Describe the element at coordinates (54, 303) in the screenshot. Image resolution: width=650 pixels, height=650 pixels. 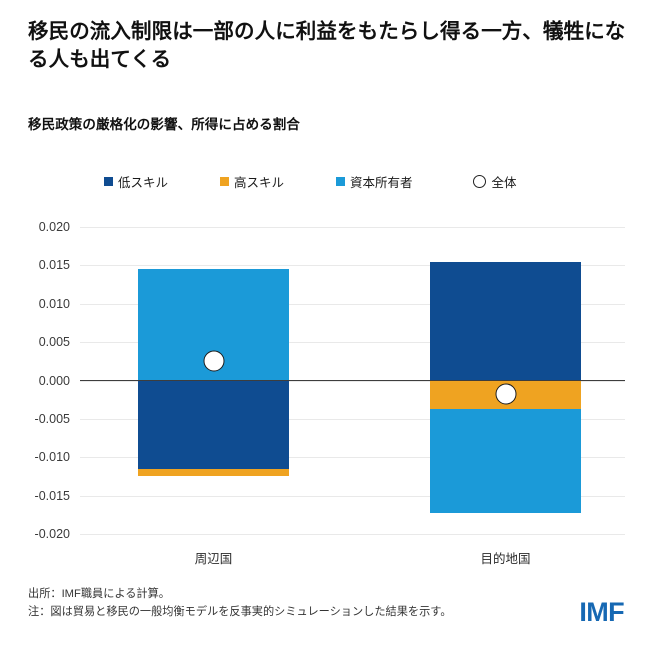
I see `y-axis-tick-label: 0.010` at that location.